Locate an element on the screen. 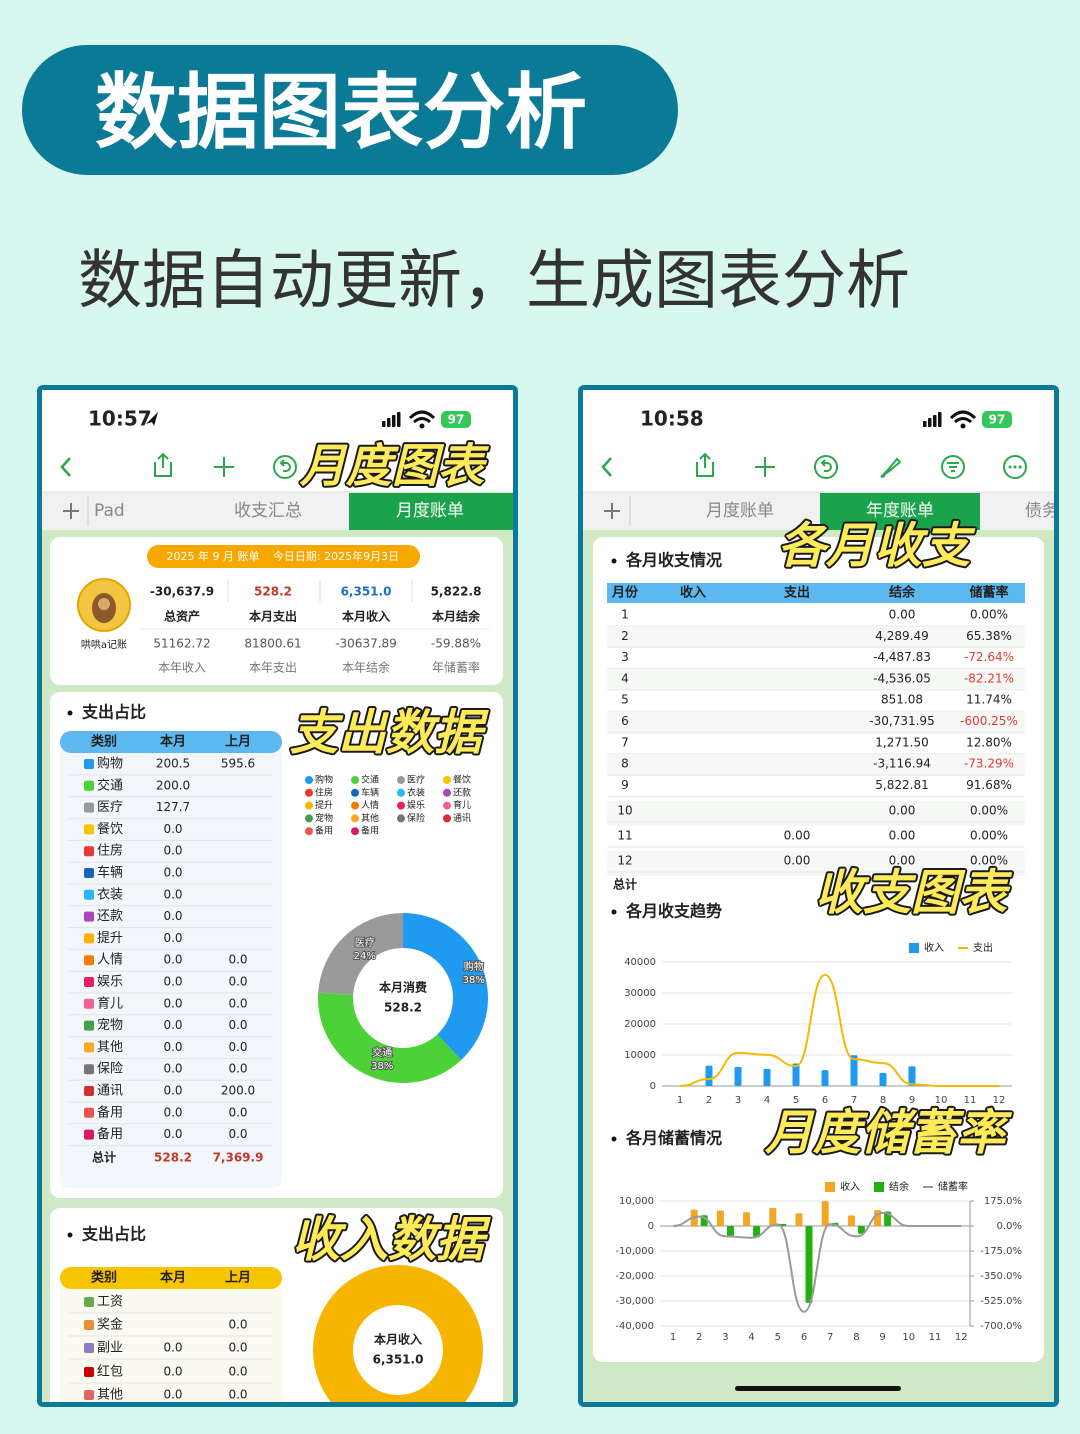 The image size is (1080, 1434). y-tick-label: -10,000 is located at coordinates (634, 1251).